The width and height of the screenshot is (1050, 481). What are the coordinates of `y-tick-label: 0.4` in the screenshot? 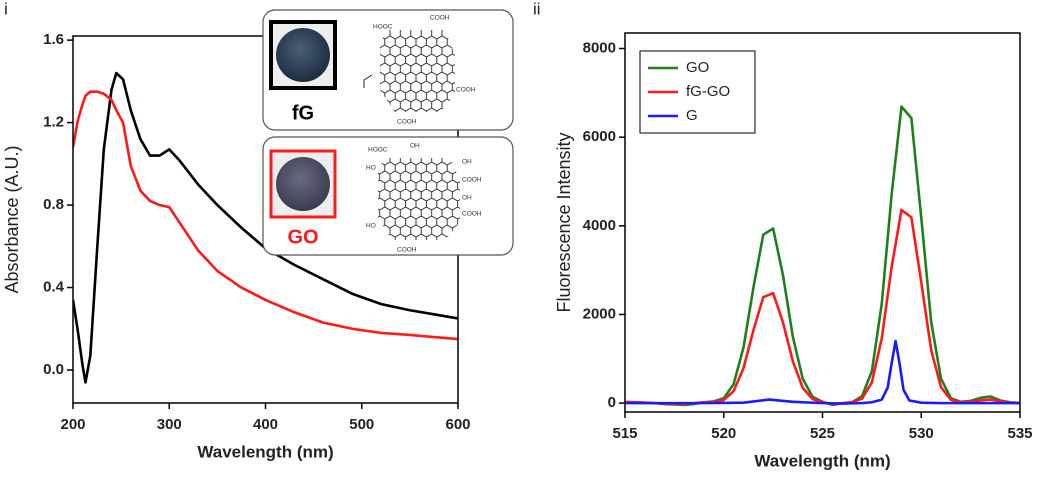 It's located at (54, 287).